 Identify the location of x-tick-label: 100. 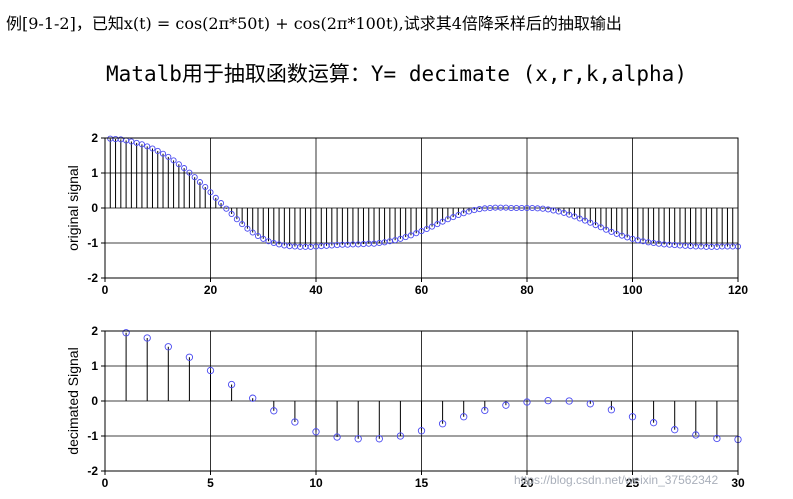
(632, 290).